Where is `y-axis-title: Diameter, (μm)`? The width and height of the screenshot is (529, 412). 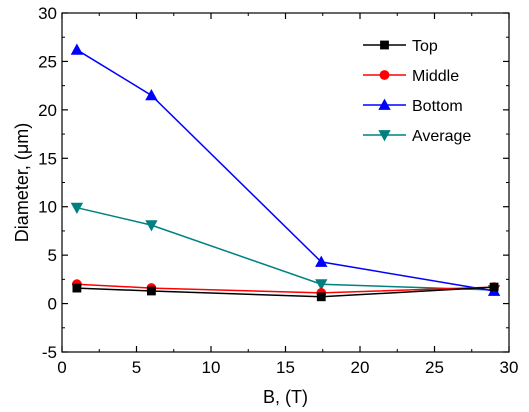
y-axis-title: Diameter, (μm) is located at coordinates (22, 182).